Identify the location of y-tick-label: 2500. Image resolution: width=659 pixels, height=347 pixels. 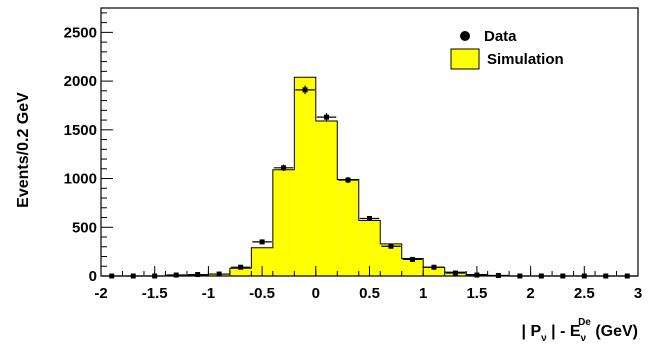
(80, 32).